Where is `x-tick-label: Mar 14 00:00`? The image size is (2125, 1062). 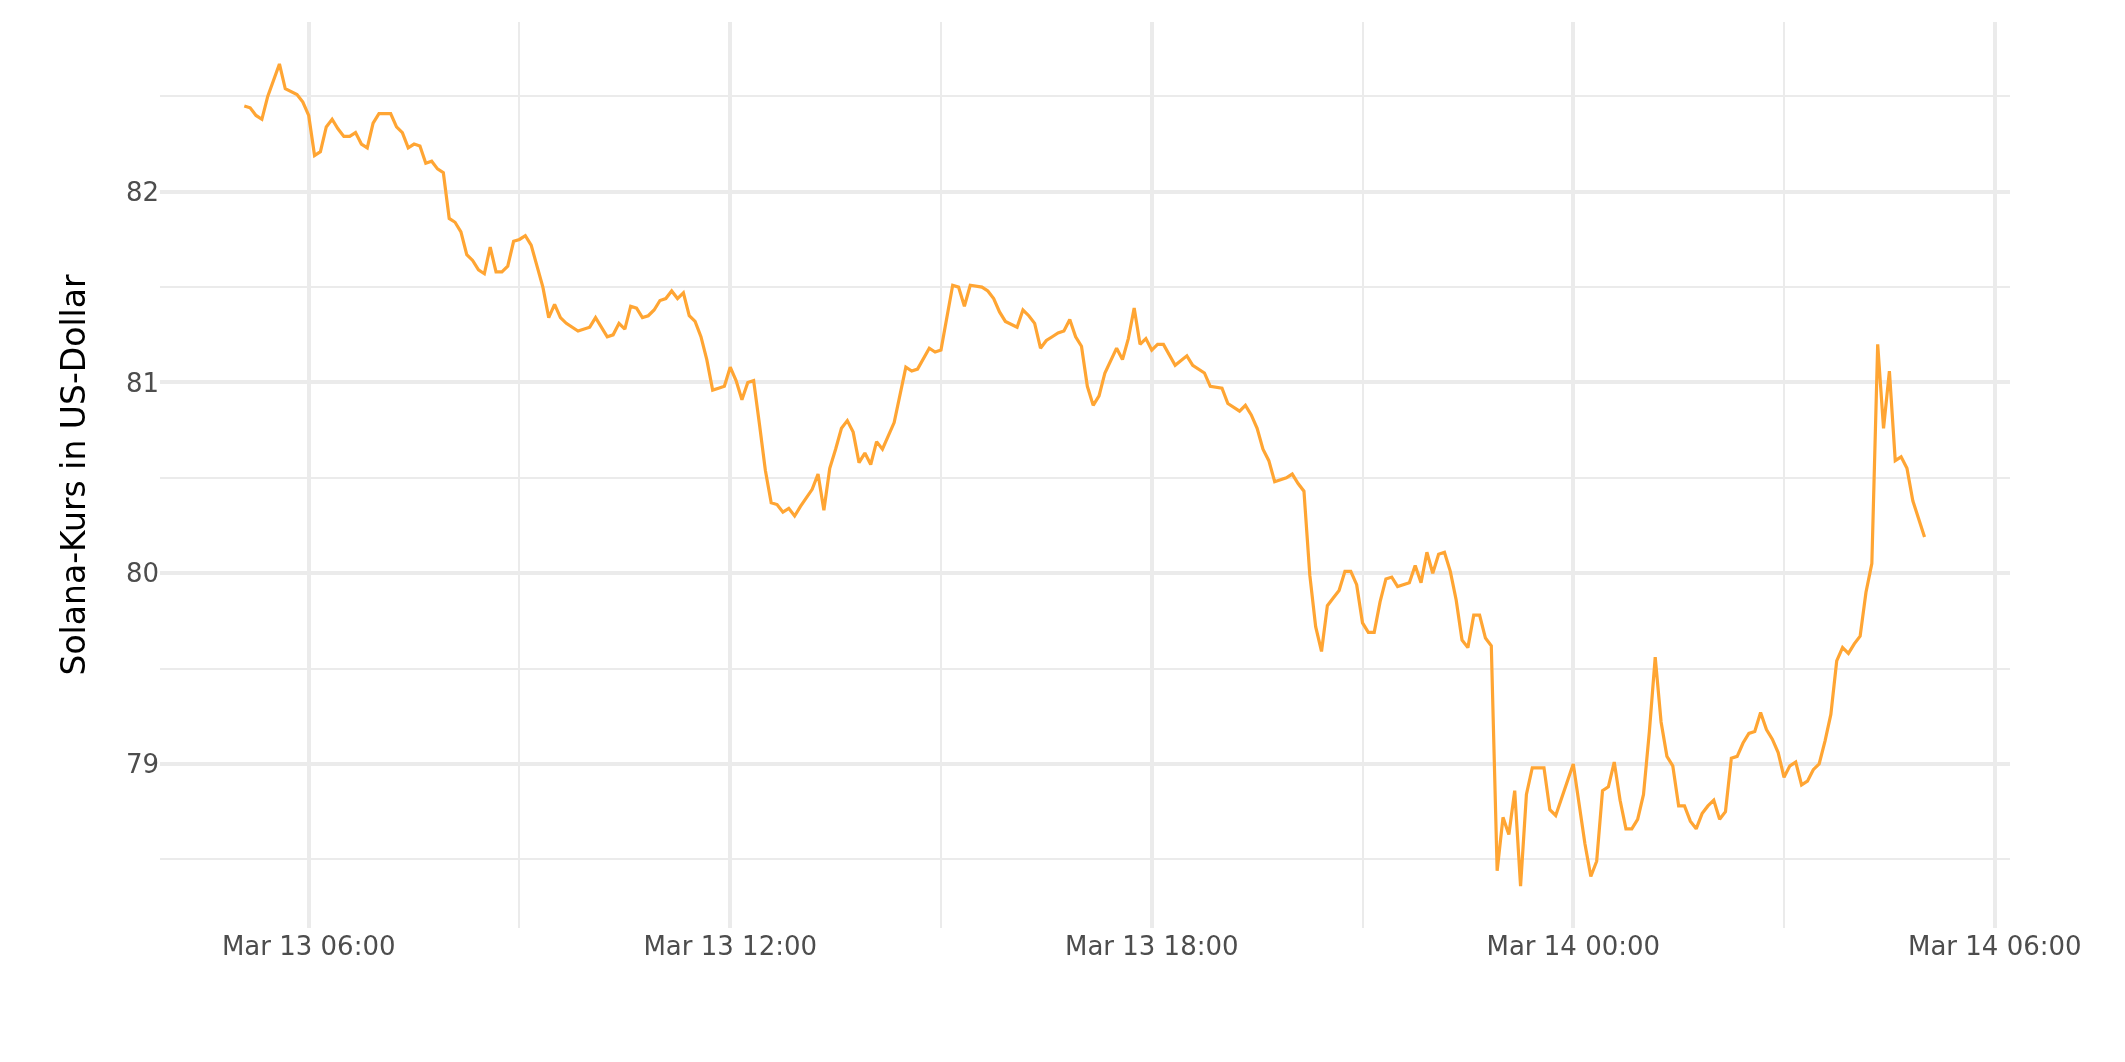 x-tick-label: Mar 14 00:00 is located at coordinates (1573, 946).